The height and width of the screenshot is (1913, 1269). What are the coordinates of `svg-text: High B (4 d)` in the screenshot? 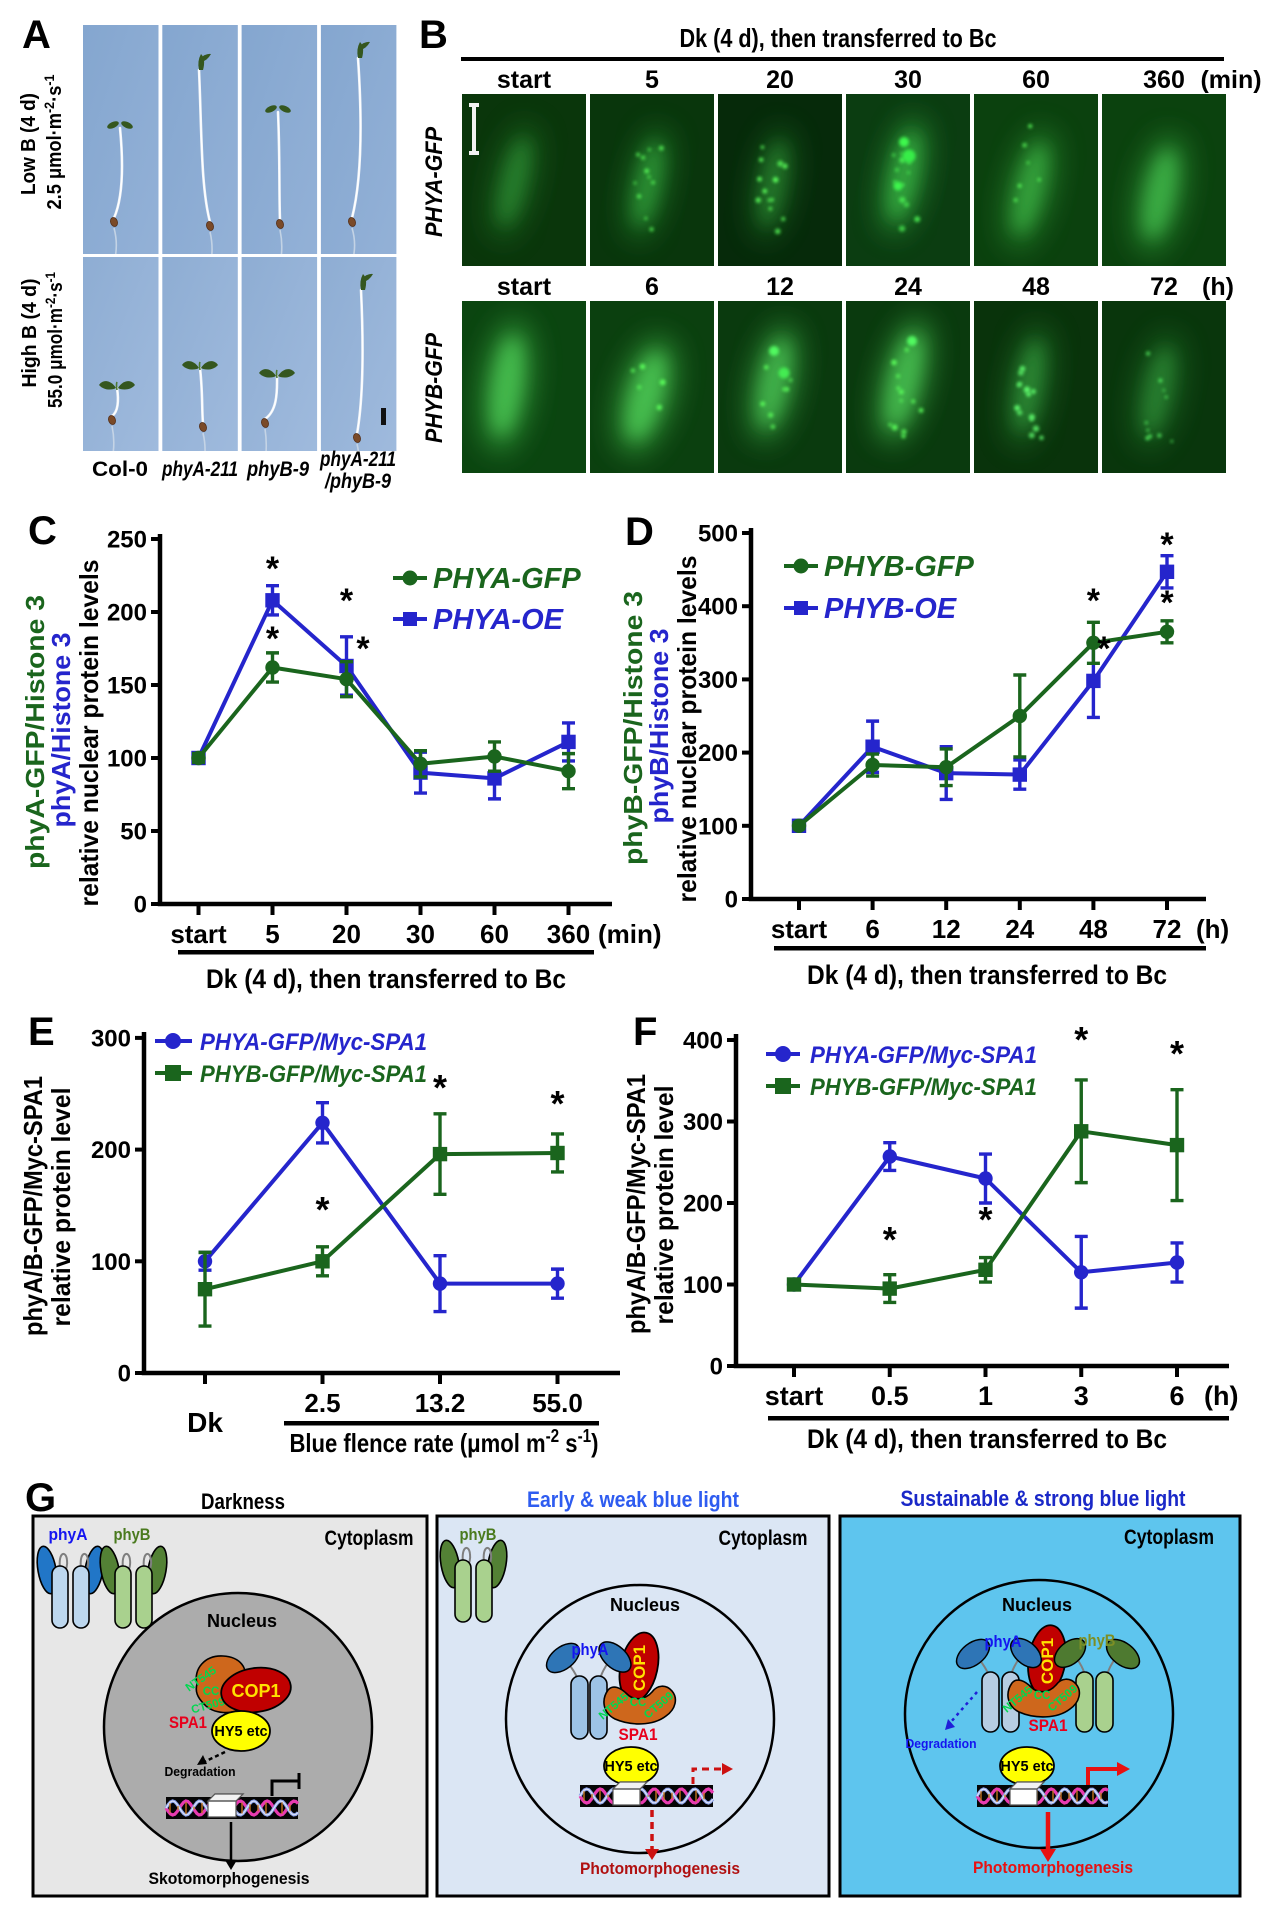 It's located at (29, 333).